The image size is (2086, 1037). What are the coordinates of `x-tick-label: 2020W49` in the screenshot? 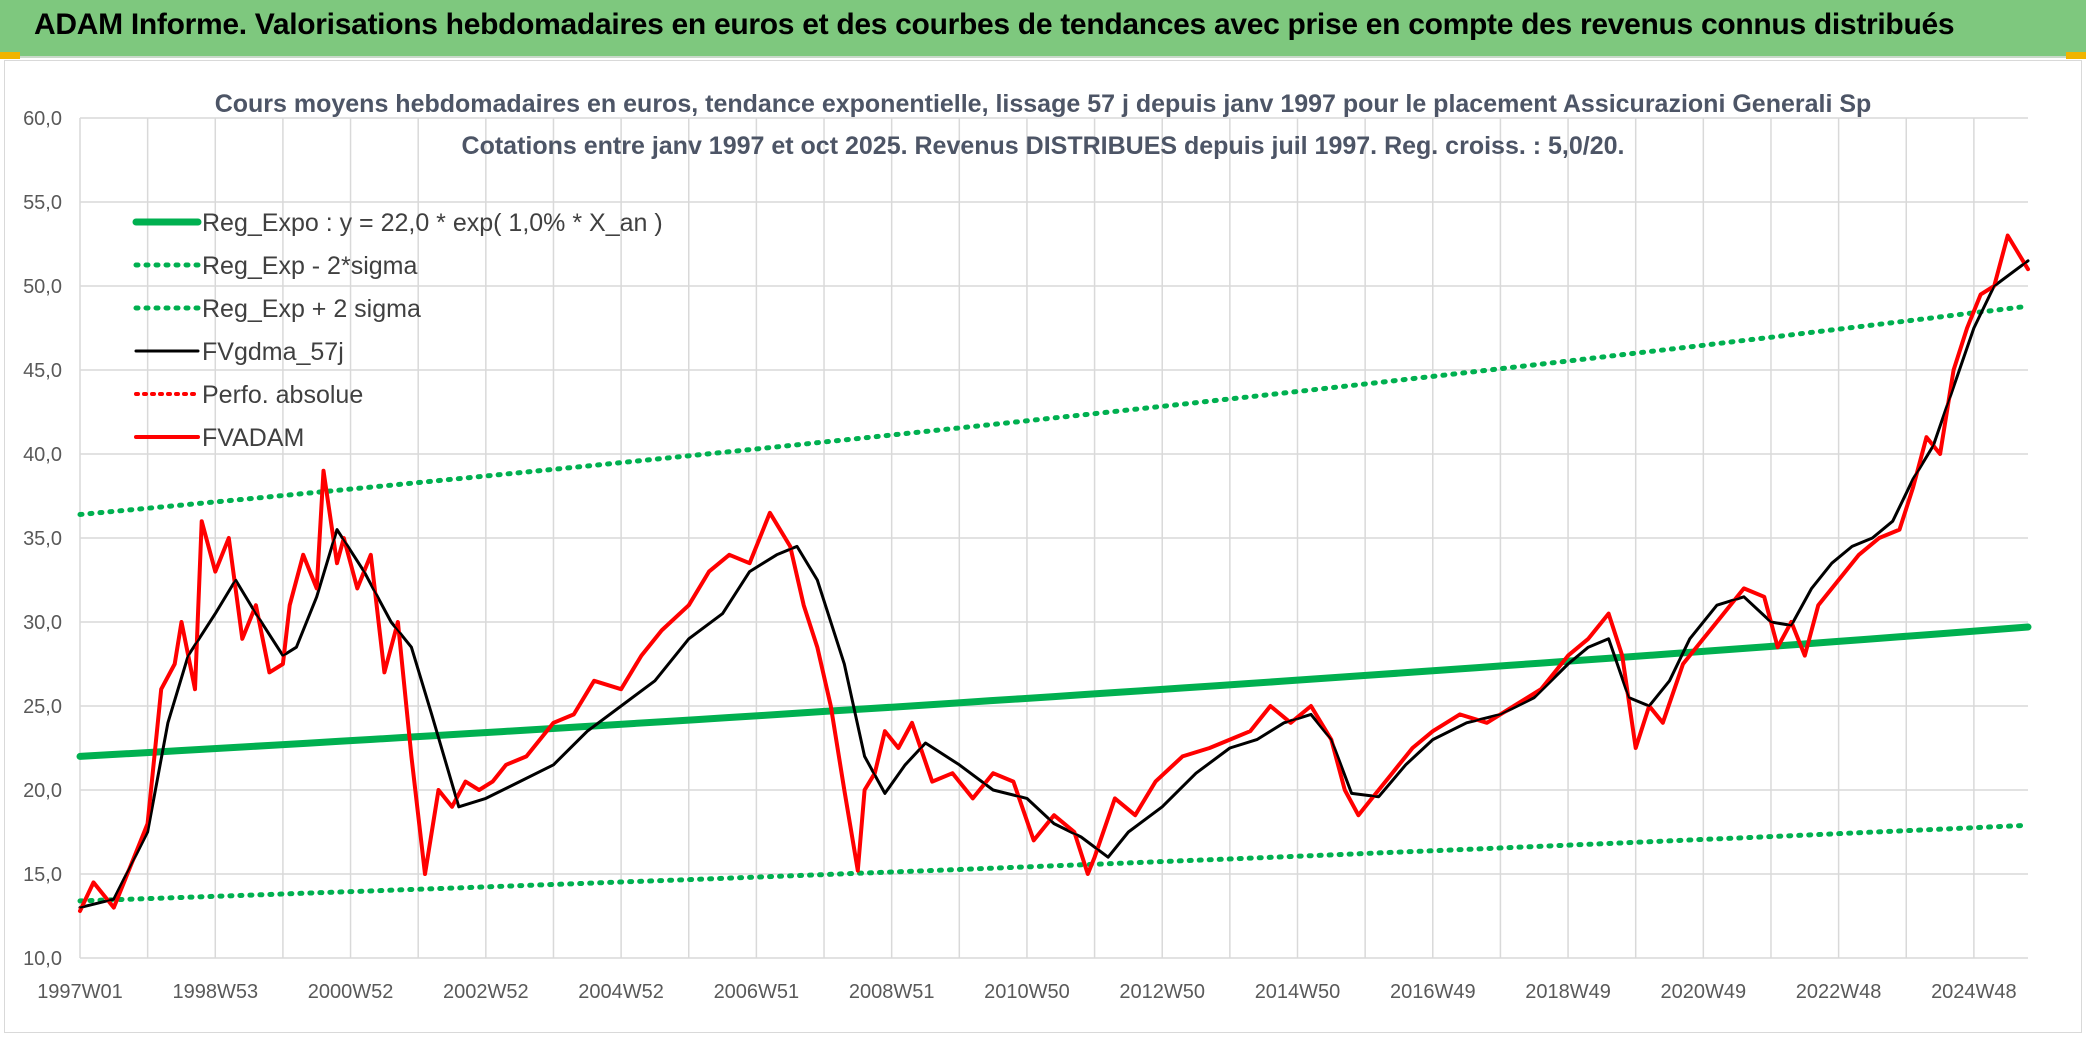 It's located at (1704, 992).